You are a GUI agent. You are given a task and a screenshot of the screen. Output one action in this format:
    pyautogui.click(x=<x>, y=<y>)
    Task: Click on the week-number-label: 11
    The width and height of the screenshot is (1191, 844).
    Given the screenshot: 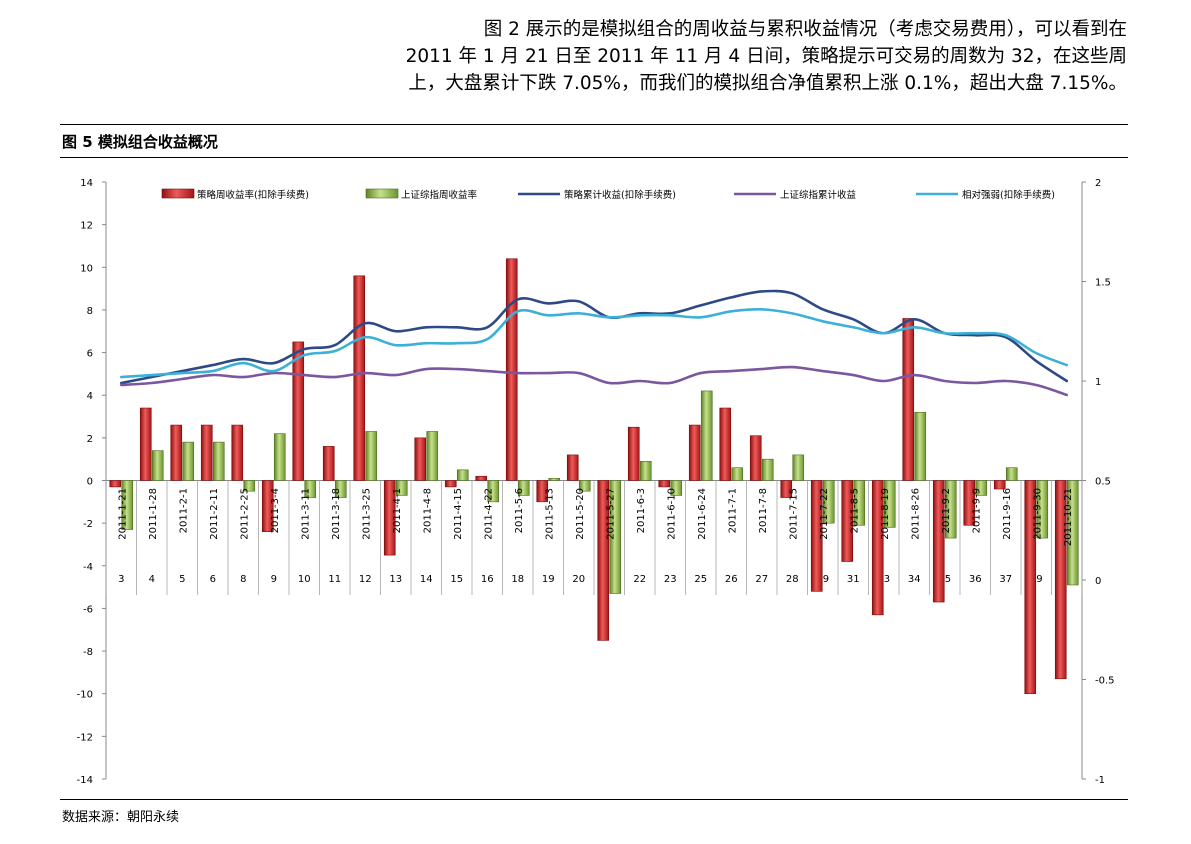 What is the action you would take?
    pyautogui.click(x=334, y=579)
    